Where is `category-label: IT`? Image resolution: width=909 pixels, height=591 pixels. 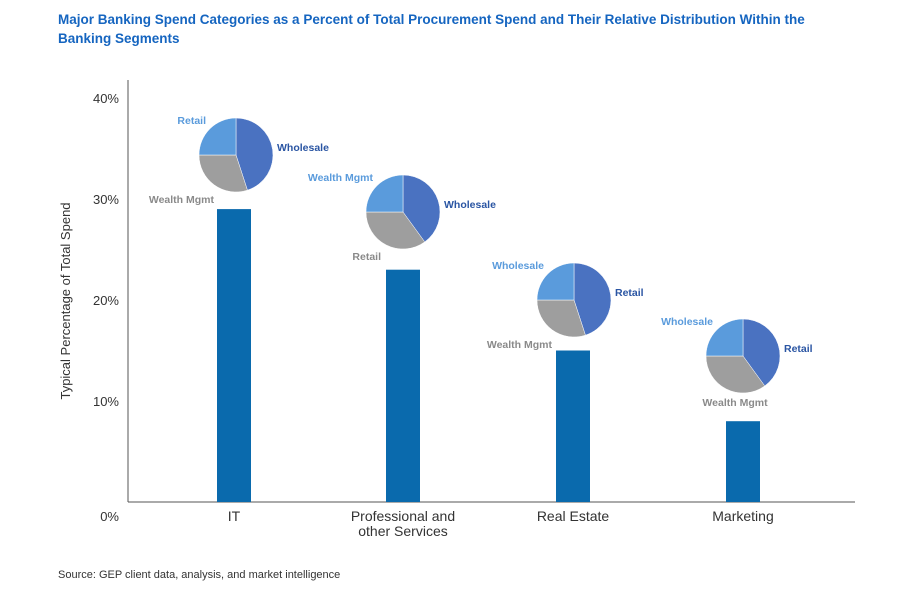 category-label: IT is located at coordinates (234, 516).